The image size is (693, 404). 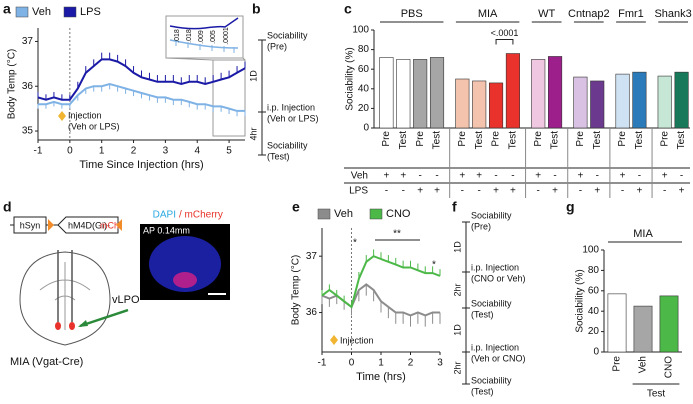 What do you see at coordinates (631, 14) in the screenshot?
I see `group-label: Fmr1` at bounding box center [631, 14].